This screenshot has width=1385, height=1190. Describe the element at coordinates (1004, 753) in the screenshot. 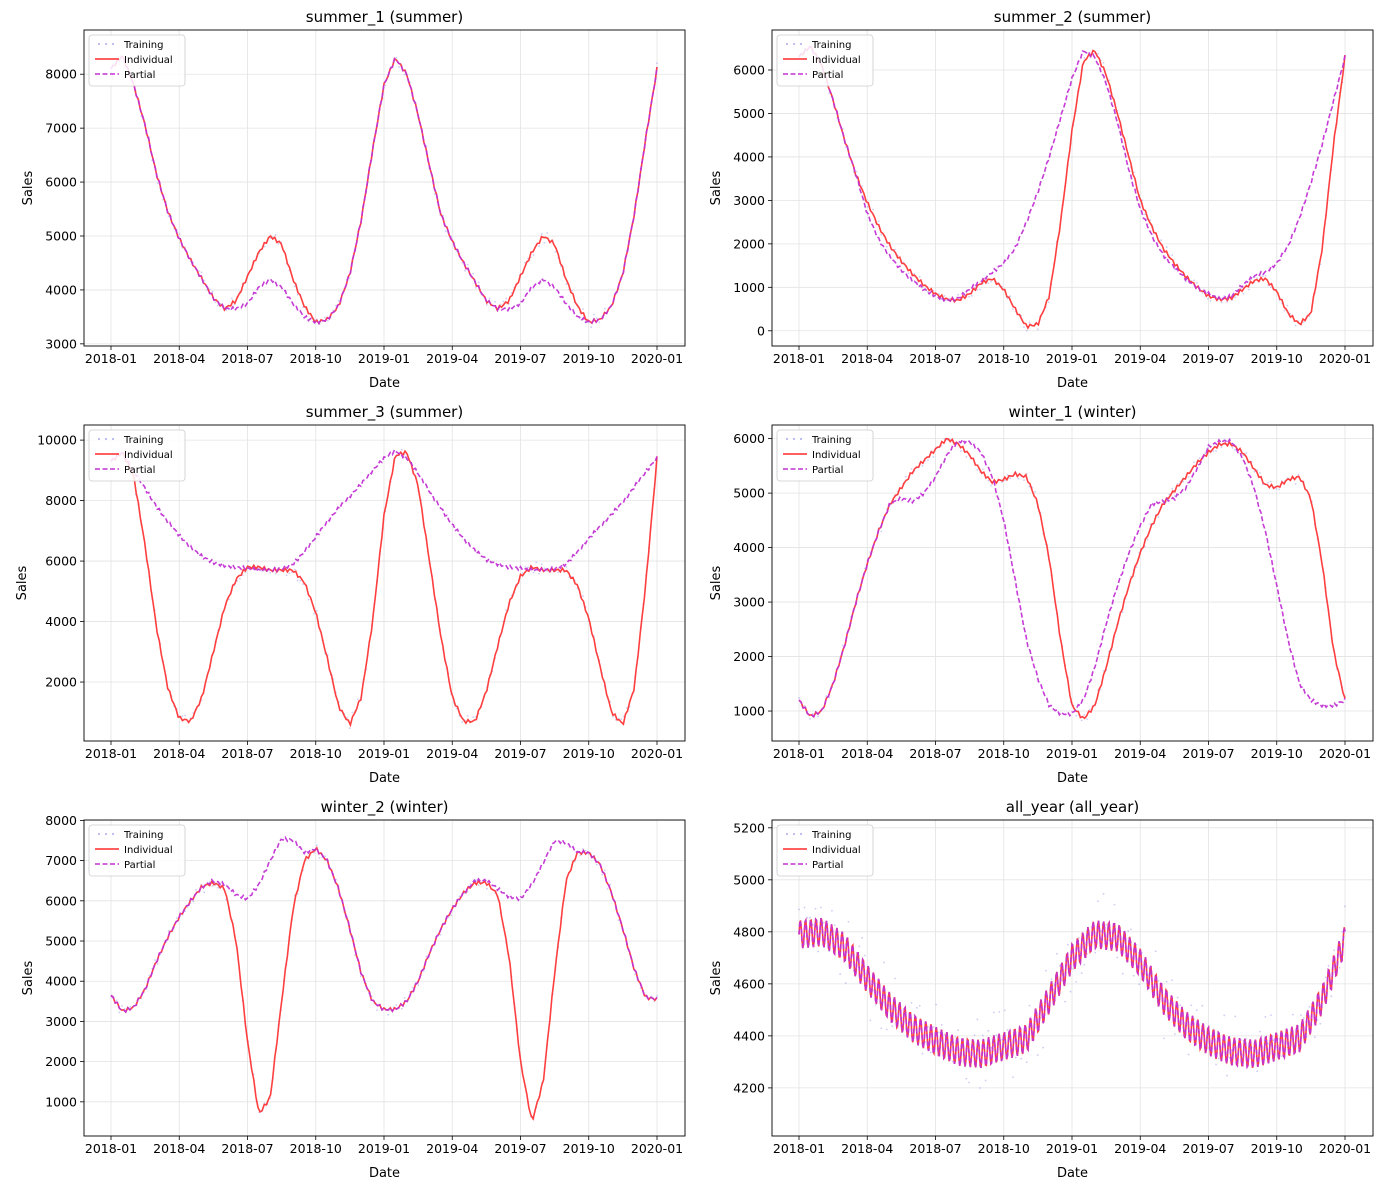

I see `x-tick-label: 2018-10` at that location.